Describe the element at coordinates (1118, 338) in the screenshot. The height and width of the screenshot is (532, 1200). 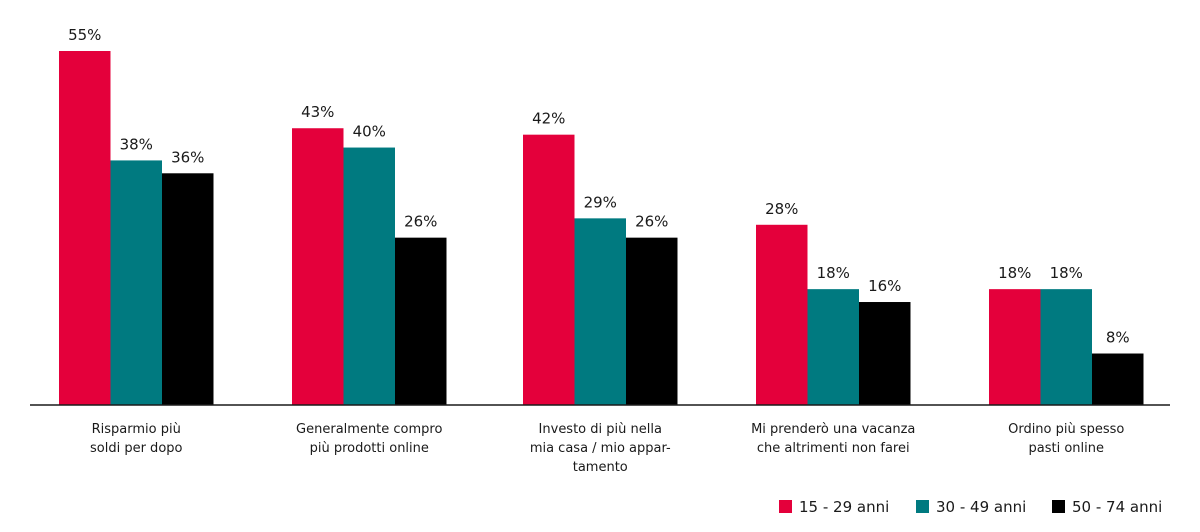
I see `data-label: 8%` at that location.